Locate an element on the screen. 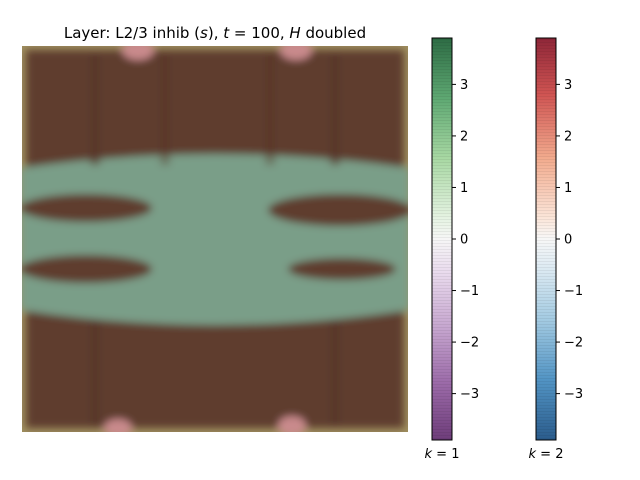 The image size is (640, 480). right-upper-blob is located at coordinates (338, 210).